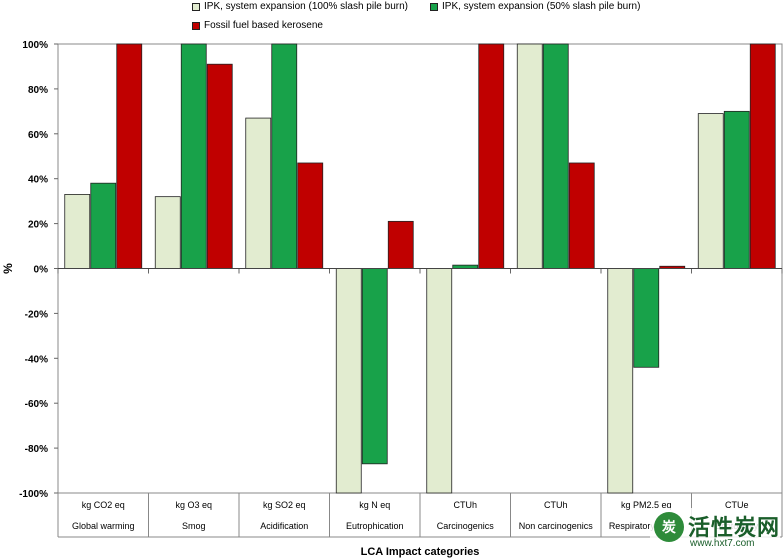  What do you see at coordinates (103, 505) in the screenshot?
I see `category-unit-label: kg CO2 eq` at bounding box center [103, 505].